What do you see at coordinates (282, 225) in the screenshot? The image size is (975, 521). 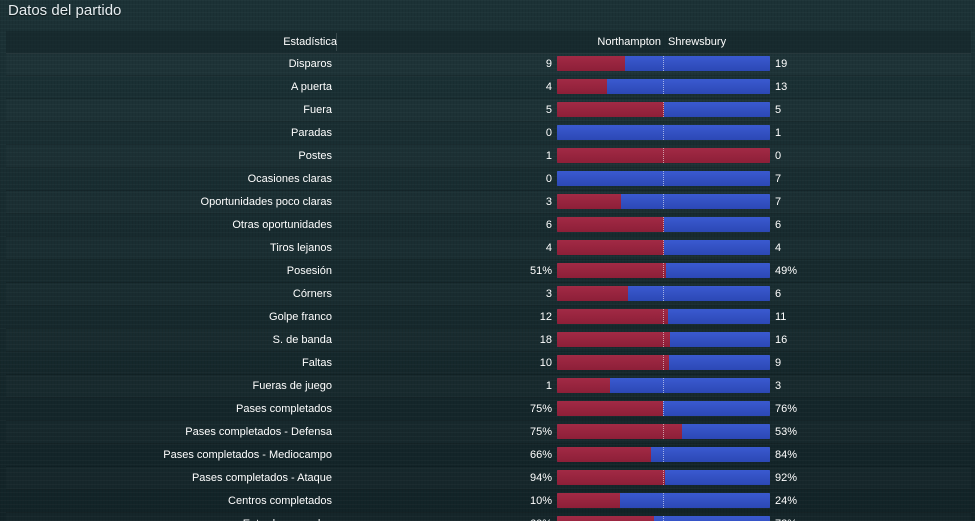 I see `stat-label: Otras oportunidades` at bounding box center [282, 225].